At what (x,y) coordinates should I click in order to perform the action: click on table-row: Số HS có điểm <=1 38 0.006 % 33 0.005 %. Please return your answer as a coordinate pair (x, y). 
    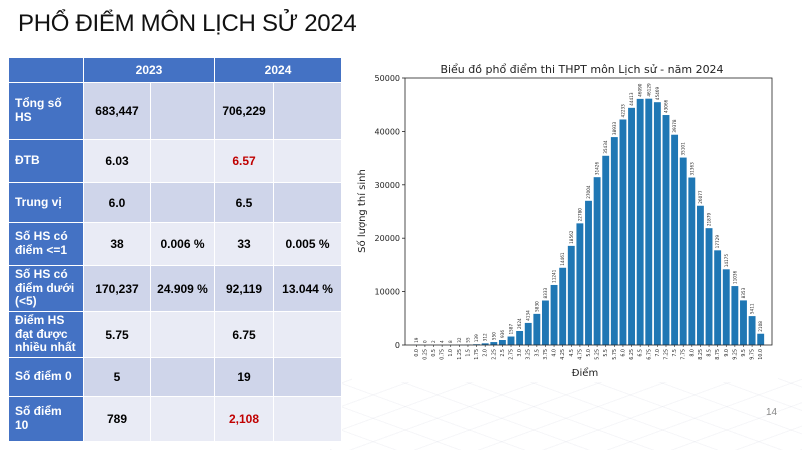
    Looking at the image, I should click on (175, 244).